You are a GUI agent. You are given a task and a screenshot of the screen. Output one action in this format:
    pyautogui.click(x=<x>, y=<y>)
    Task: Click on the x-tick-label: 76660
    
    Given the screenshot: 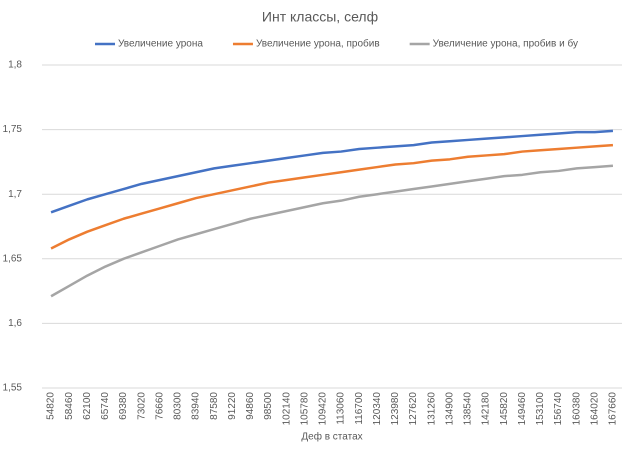 What is the action you would take?
    pyautogui.click(x=159, y=406)
    